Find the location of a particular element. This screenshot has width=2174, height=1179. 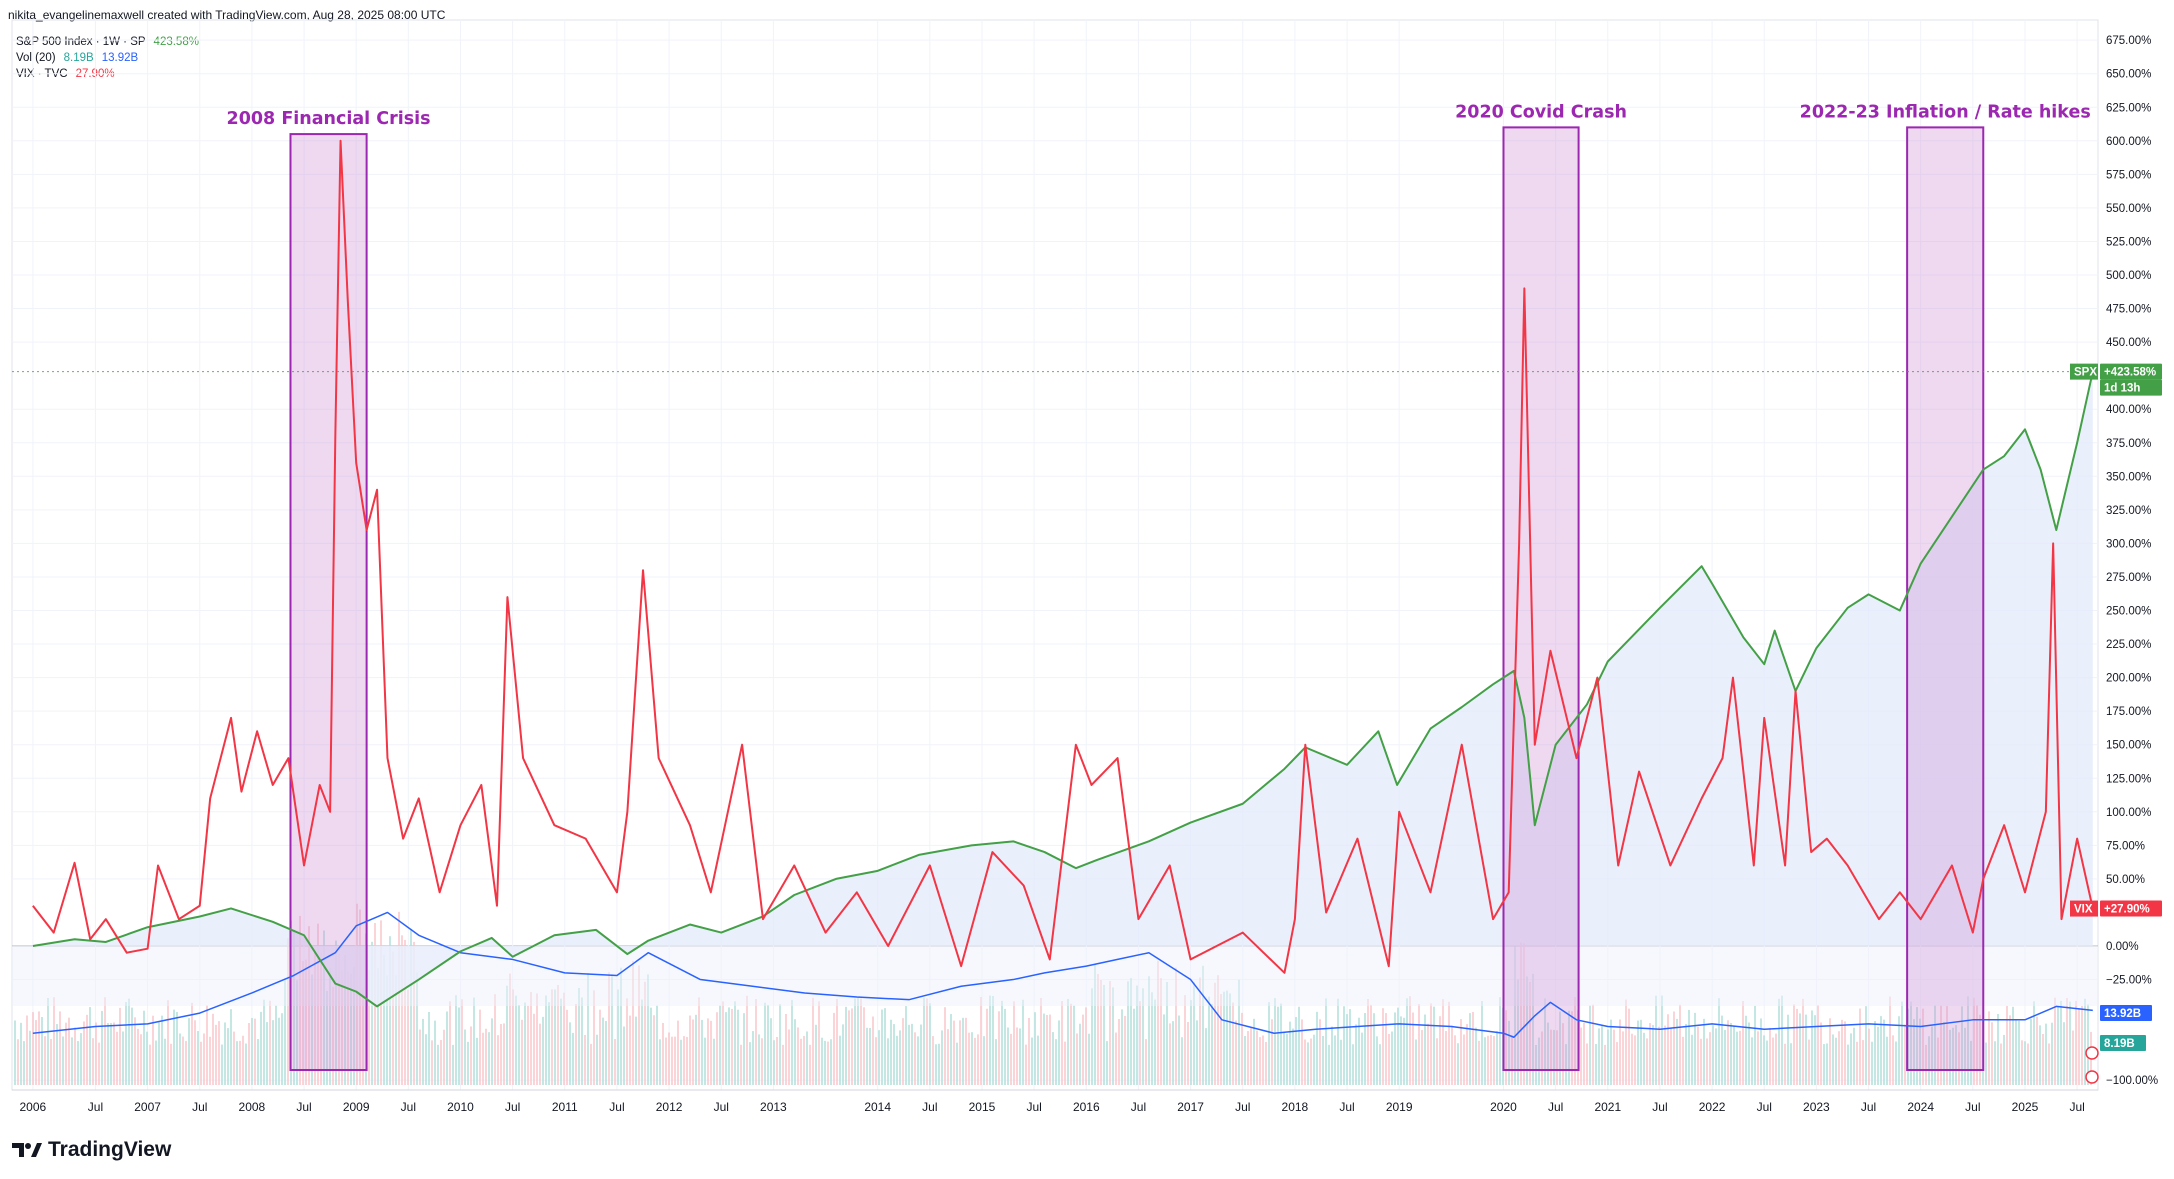

tradingview-logo: TradingView is located at coordinates (91, 1150).